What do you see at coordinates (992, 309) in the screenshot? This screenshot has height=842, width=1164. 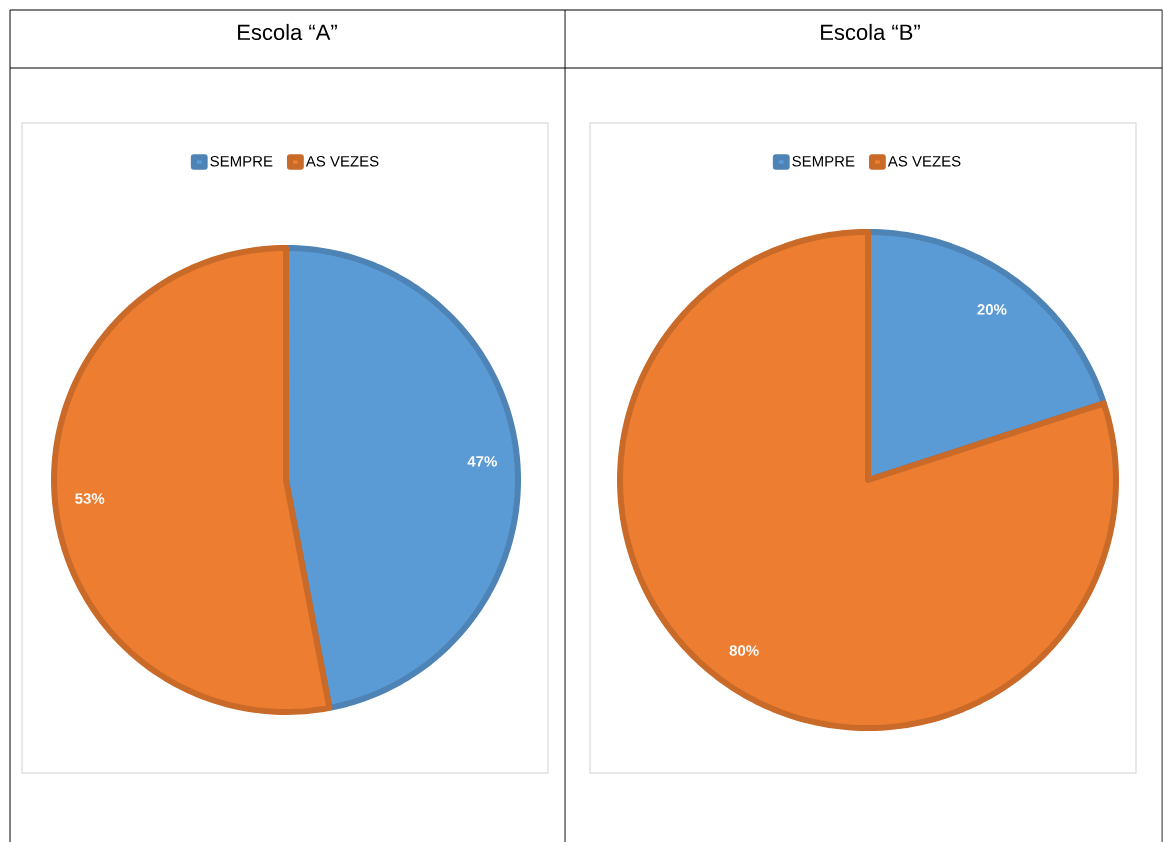 I see `data-label: 20%` at bounding box center [992, 309].